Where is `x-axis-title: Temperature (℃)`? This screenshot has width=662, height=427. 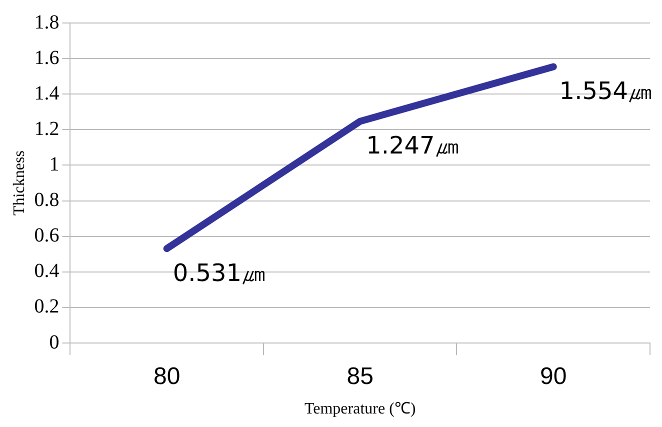 x-axis-title: Temperature (℃) is located at coordinates (360, 409).